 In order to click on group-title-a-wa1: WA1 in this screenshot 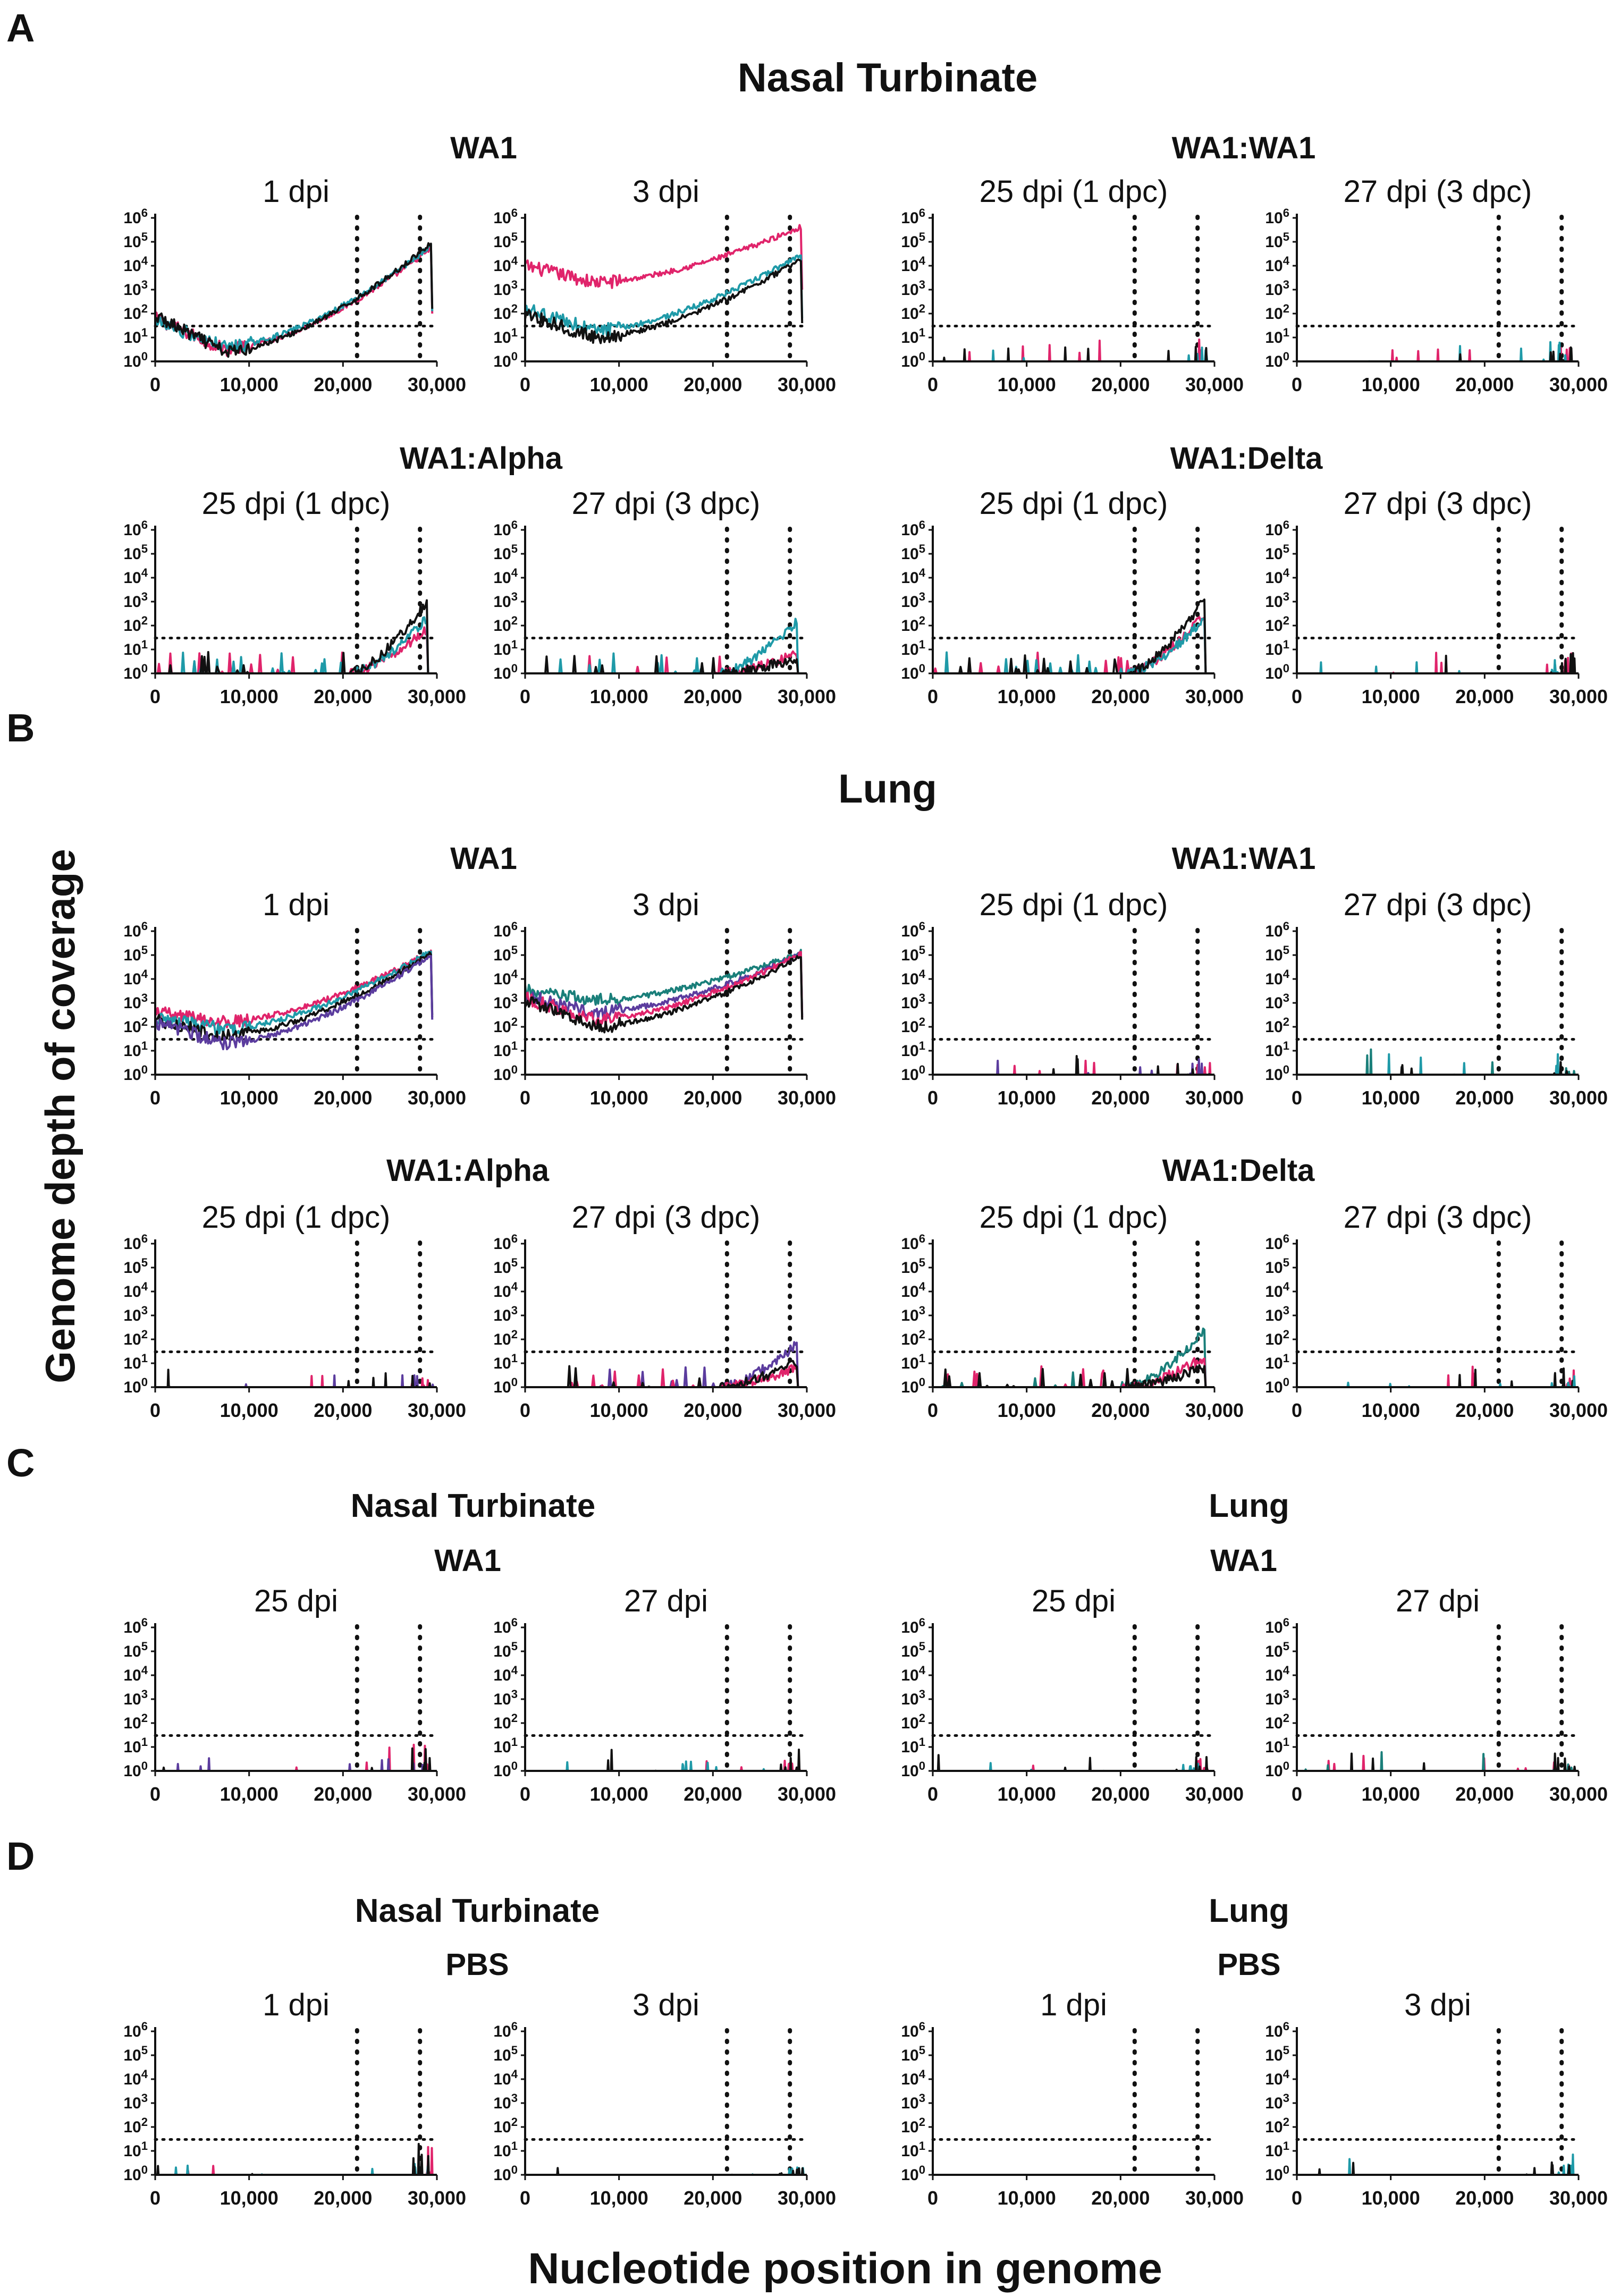, I will do `click(484, 148)`.